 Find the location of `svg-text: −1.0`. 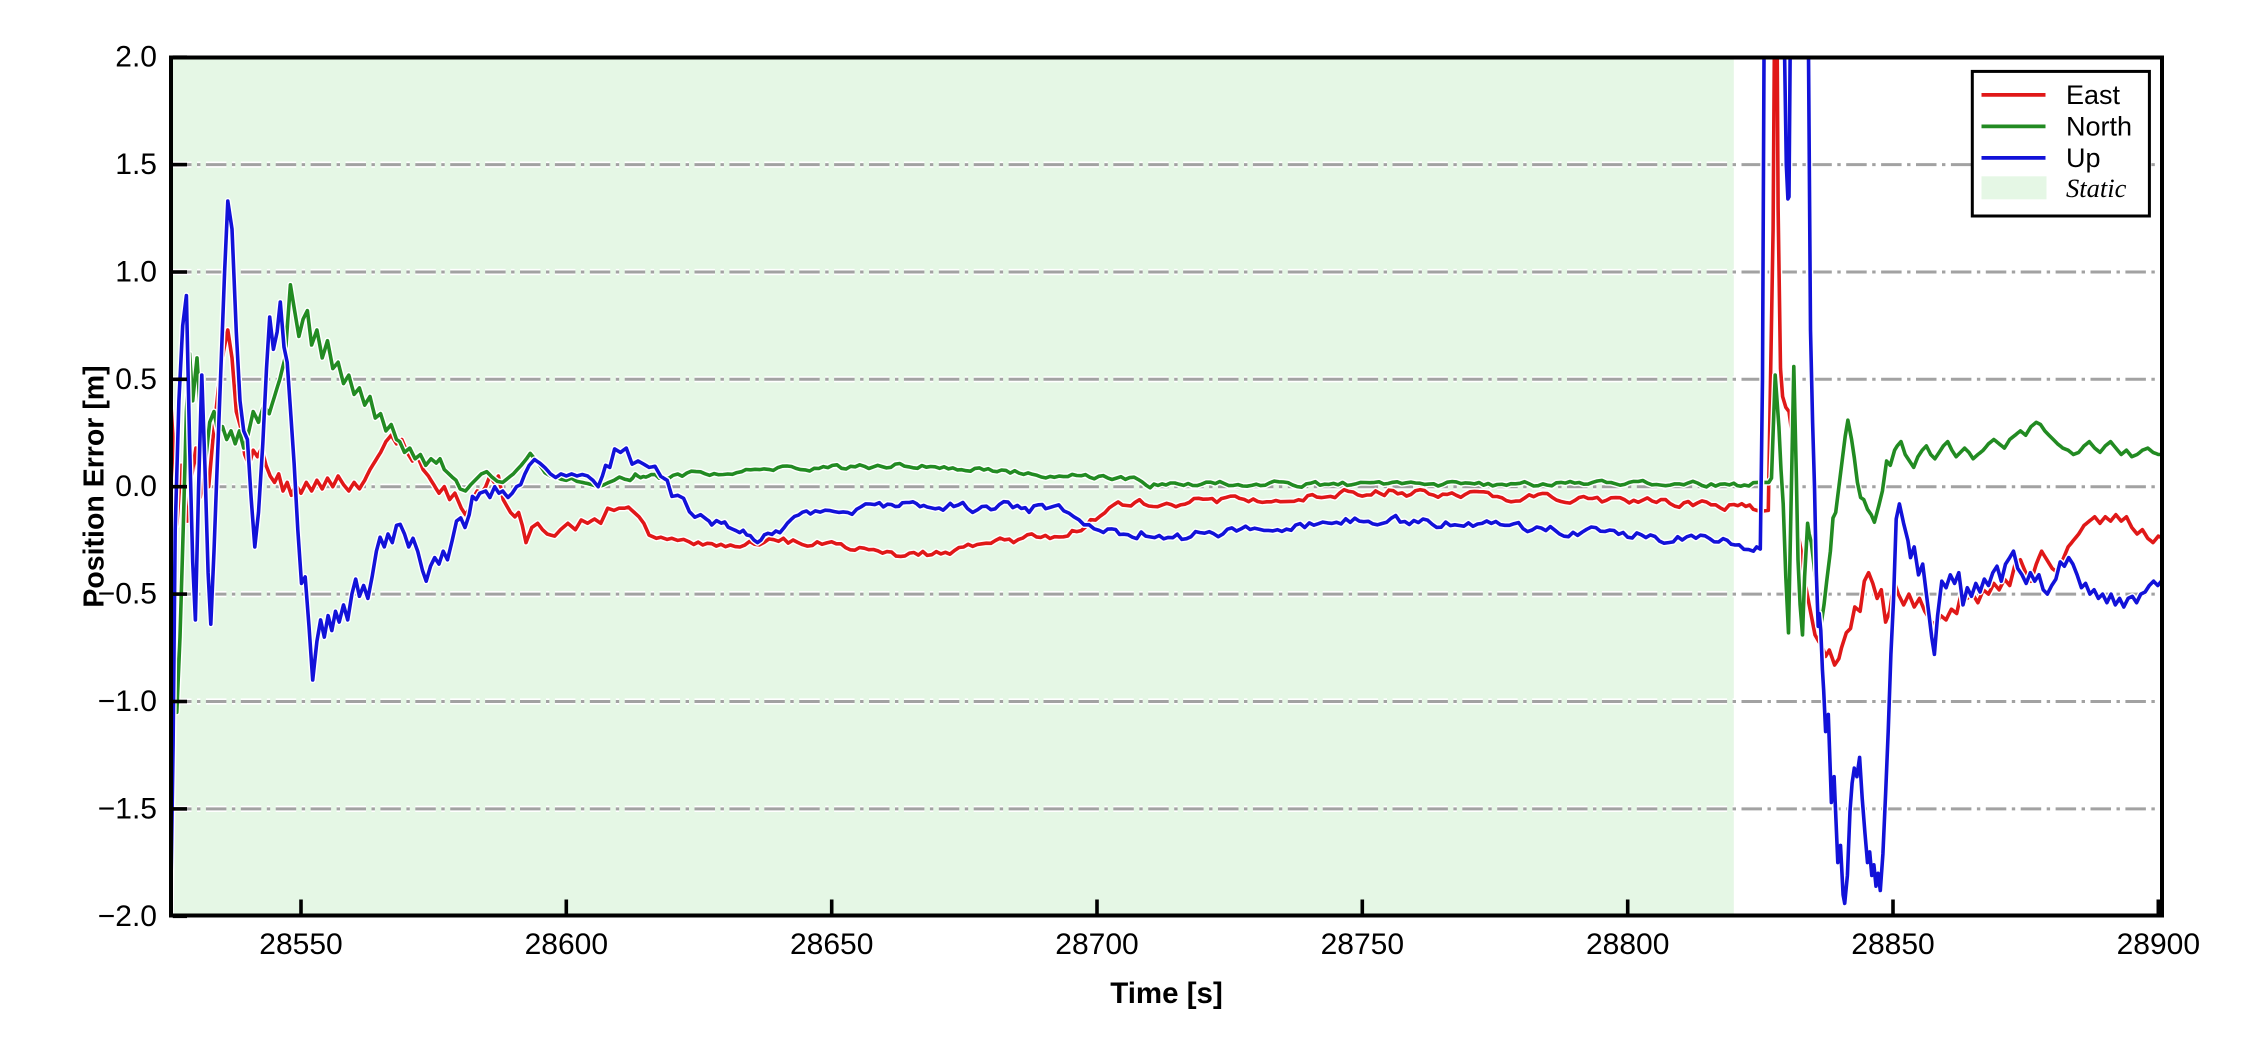

svg-text: −1.0 is located at coordinates (127, 701).